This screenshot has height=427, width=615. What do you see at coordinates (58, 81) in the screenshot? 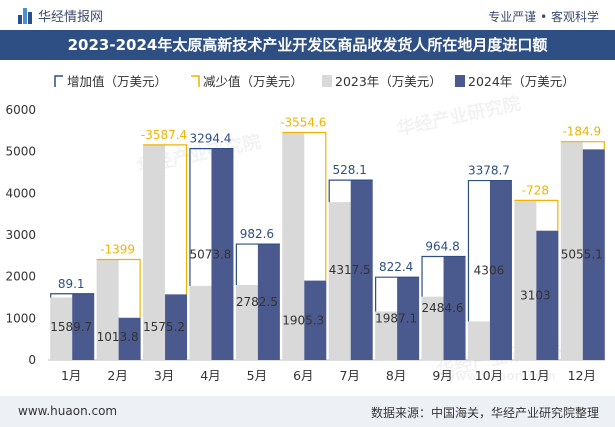
I see `legend-swatch-increase` at bounding box center [58, 81].